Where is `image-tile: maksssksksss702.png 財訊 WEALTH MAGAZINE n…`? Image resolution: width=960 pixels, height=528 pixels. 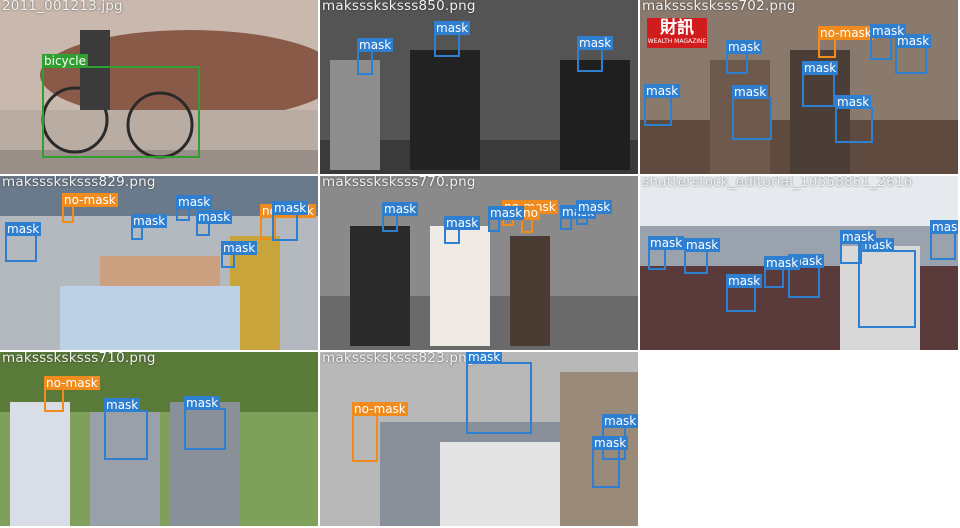 image-tile: maksssksksss702.png 財訊 WEALTH MAGAZINE n… is located at coordinates (800, 88).